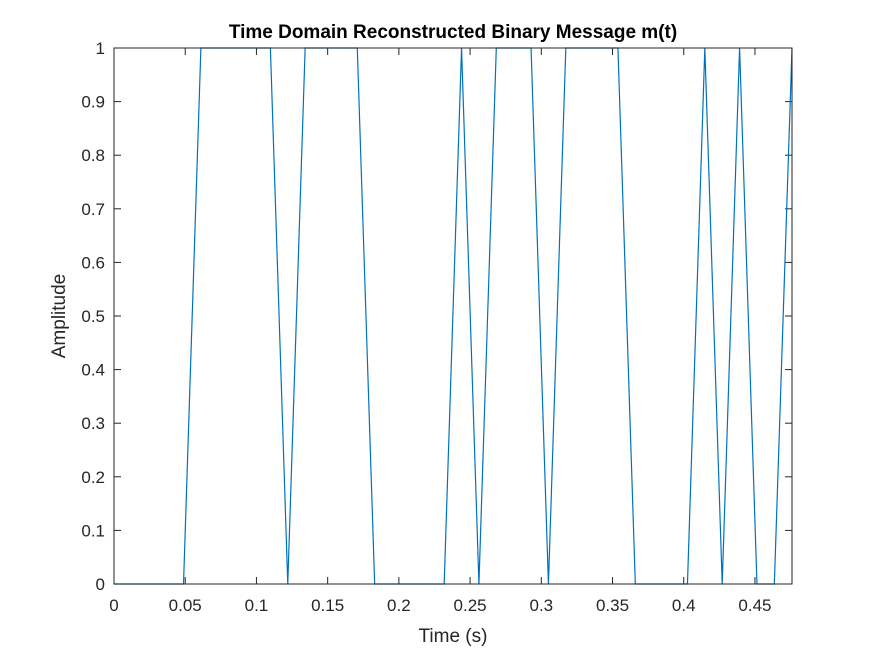  I want to click on x-tick-label: 0.45, so click(754, 605).